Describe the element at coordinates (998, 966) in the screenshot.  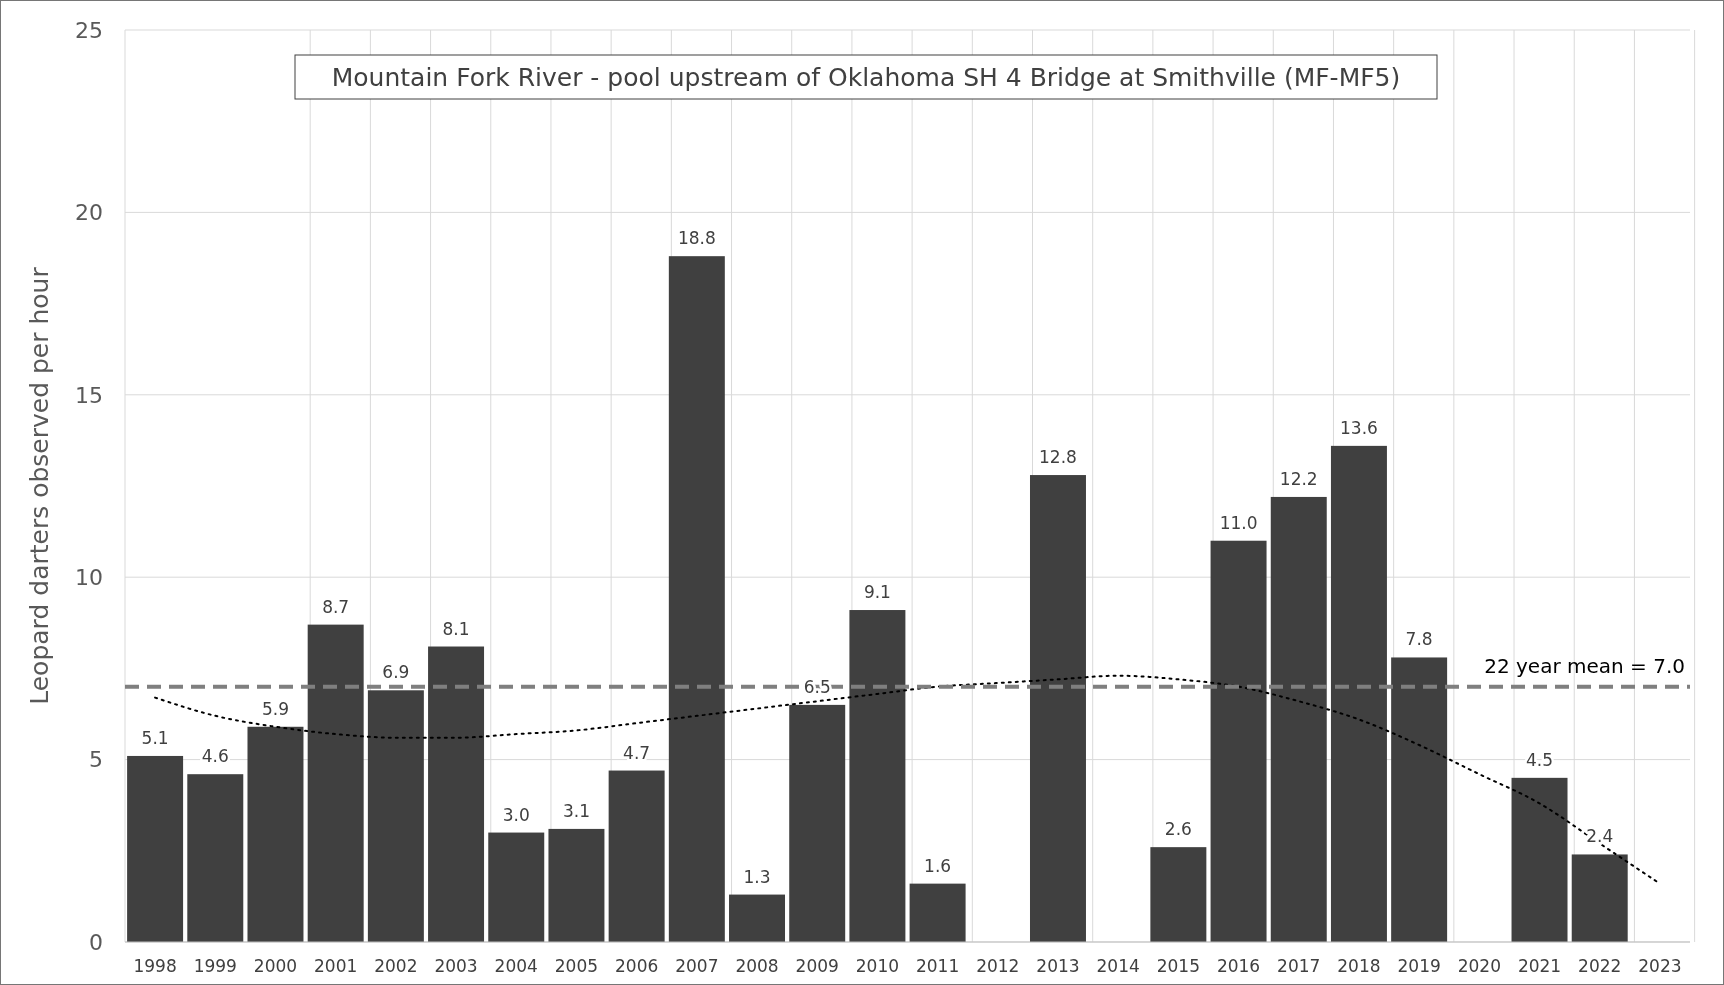
I see `x-tick-label: 2012` at that location.